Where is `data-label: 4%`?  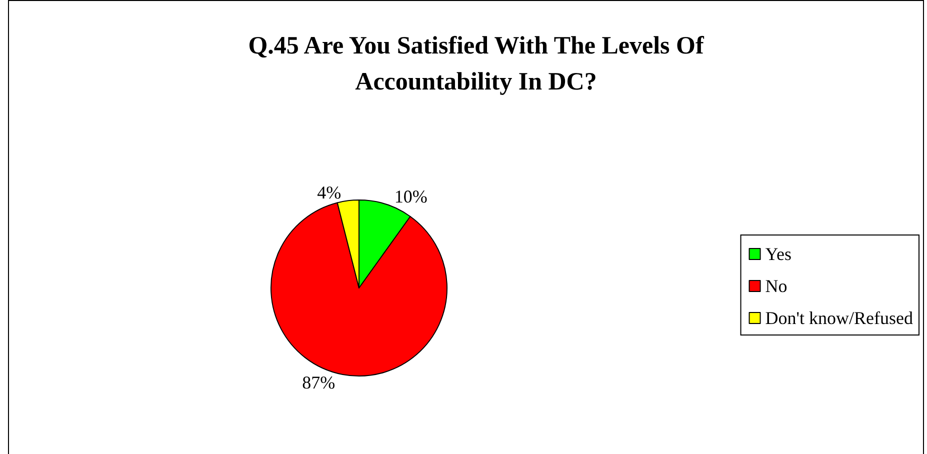
data-label: 4% is located at coordinates (329, 192).